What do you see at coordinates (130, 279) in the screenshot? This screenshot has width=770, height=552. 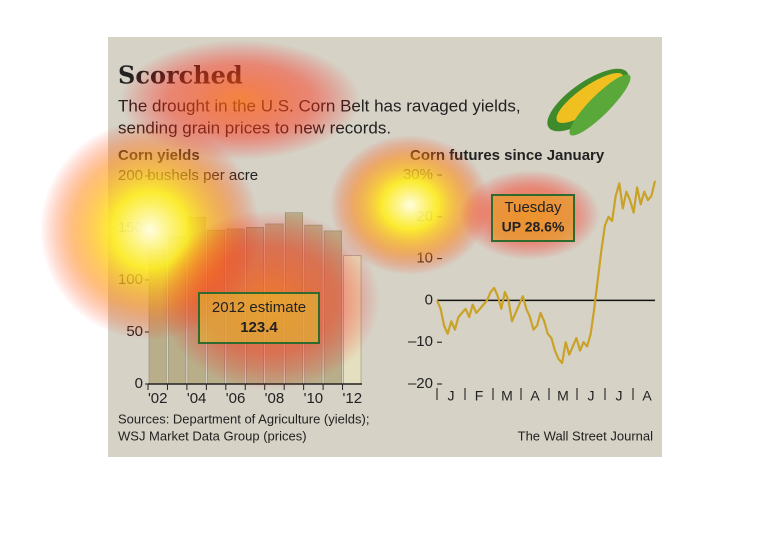 I see `y-tick-label: 100` at bounding box center [130, 279].